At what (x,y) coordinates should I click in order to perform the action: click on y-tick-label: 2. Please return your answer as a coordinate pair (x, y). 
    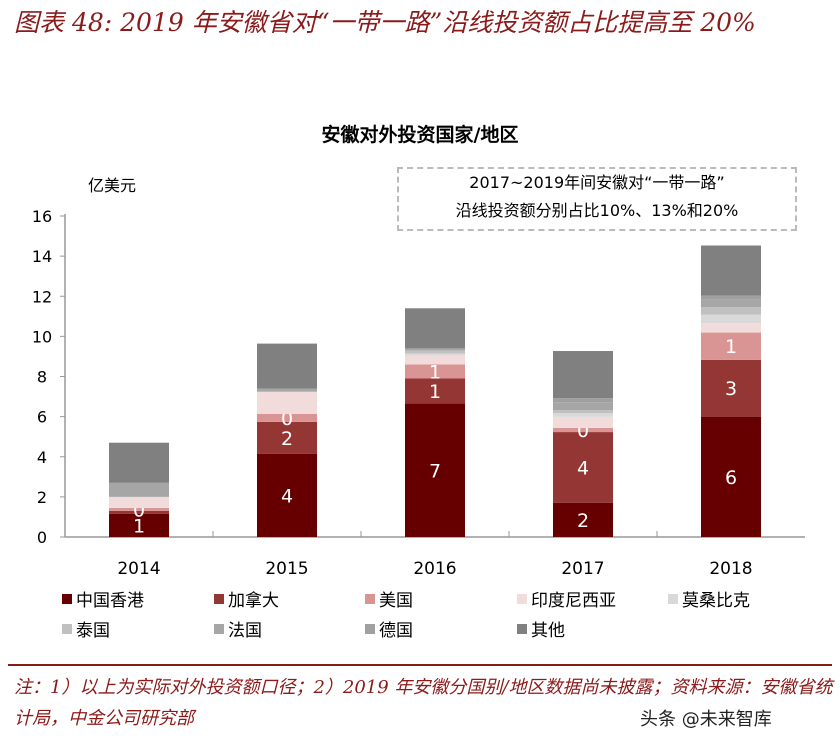
    Looking at the image, I should click on (42, 497).